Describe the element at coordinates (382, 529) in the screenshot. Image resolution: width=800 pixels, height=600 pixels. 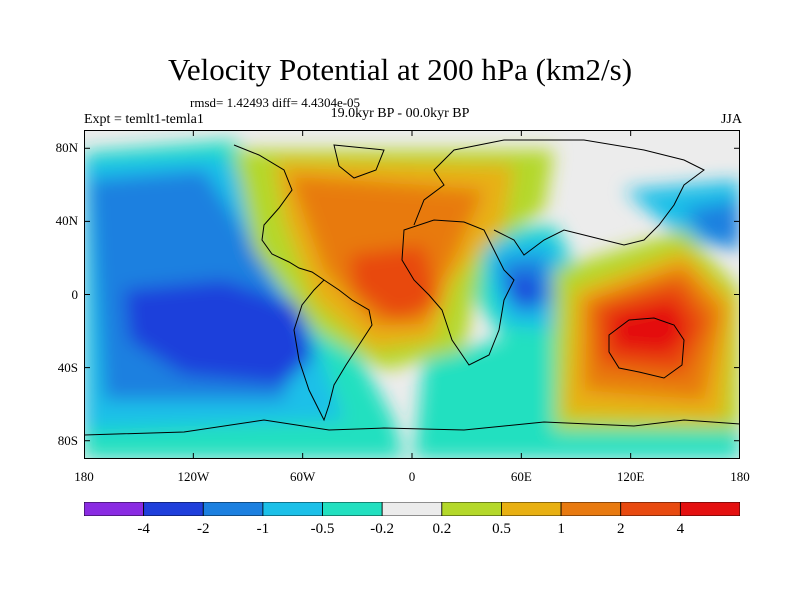
I see `colorbar-level-label: -0.2` at that location.